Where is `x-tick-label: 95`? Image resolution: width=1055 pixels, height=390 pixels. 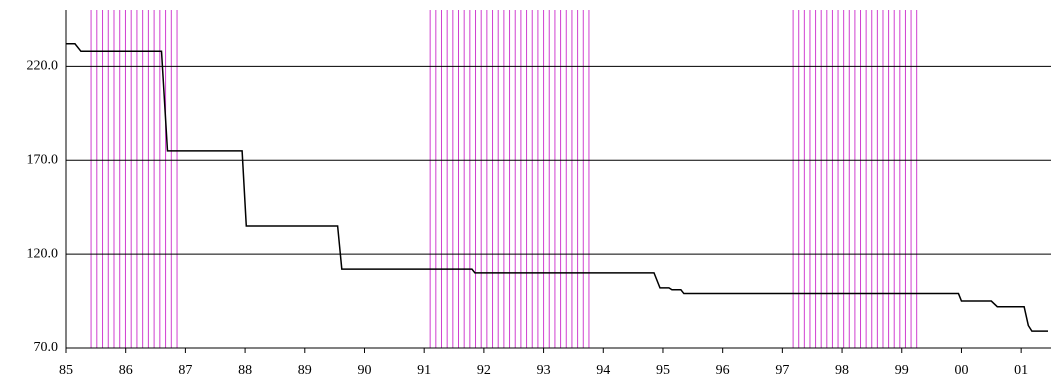 x-tick-label: 95 is located at coordinates (663, 370).